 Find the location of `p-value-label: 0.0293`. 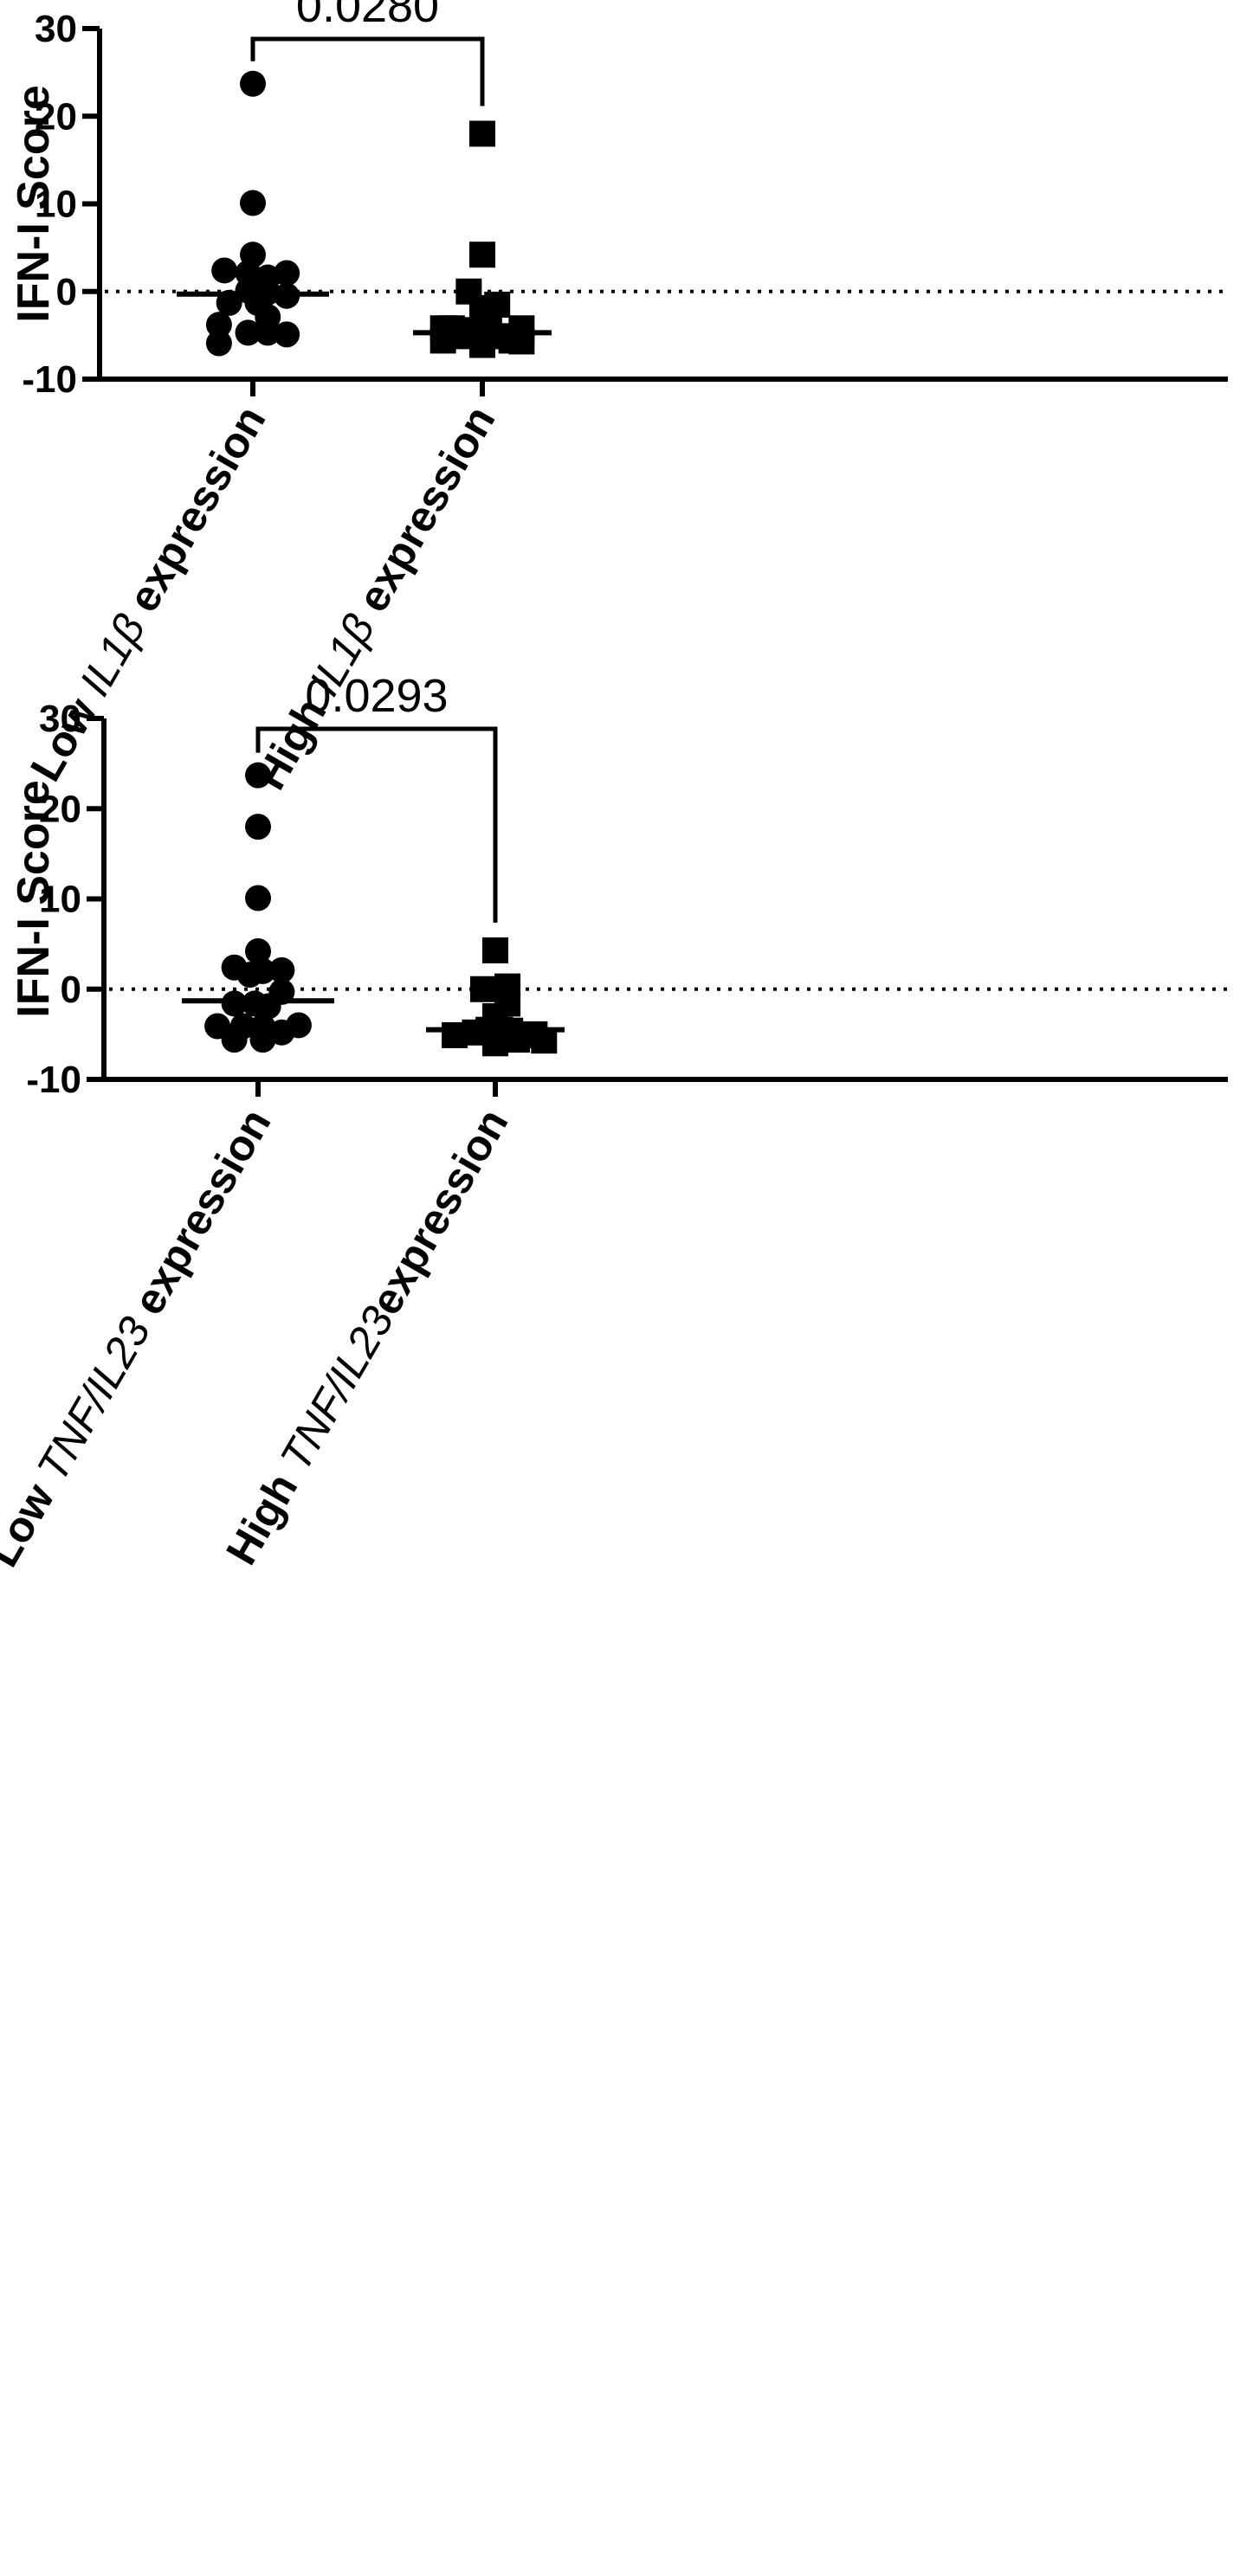

p-value-label: 0.0293 is located at coordinates (376, 696).